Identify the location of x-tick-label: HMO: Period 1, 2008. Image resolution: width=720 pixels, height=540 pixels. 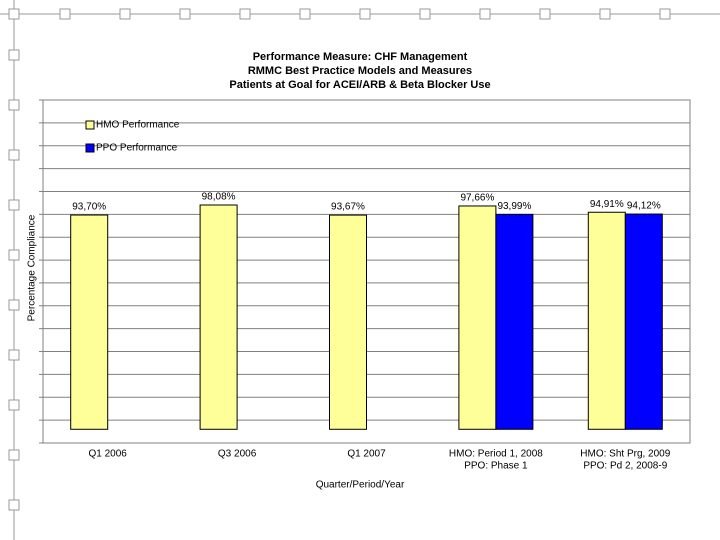
(496, 454).